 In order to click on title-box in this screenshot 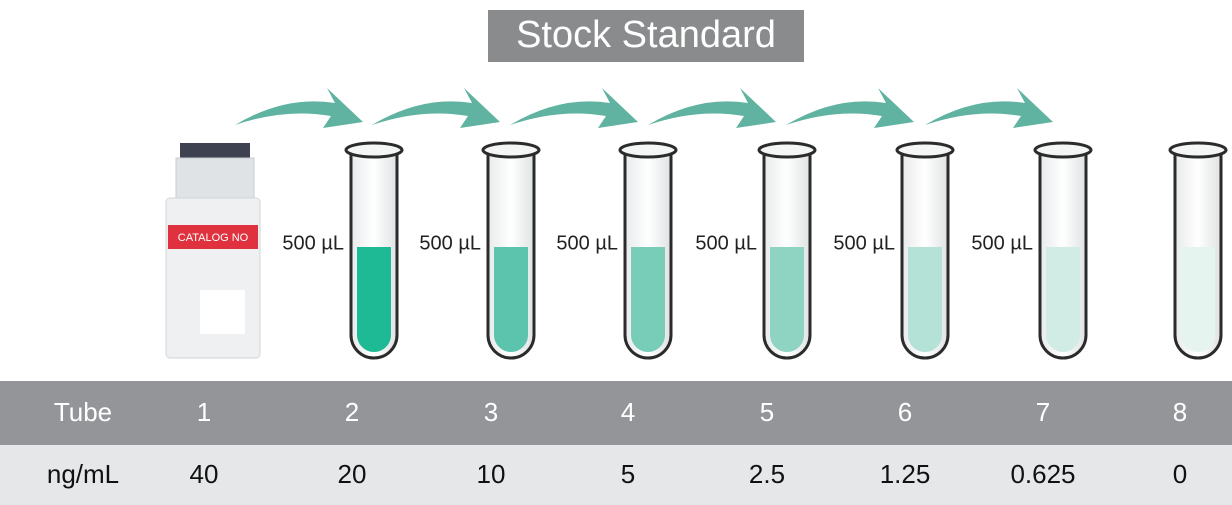, I will do `click(646, 36)`.